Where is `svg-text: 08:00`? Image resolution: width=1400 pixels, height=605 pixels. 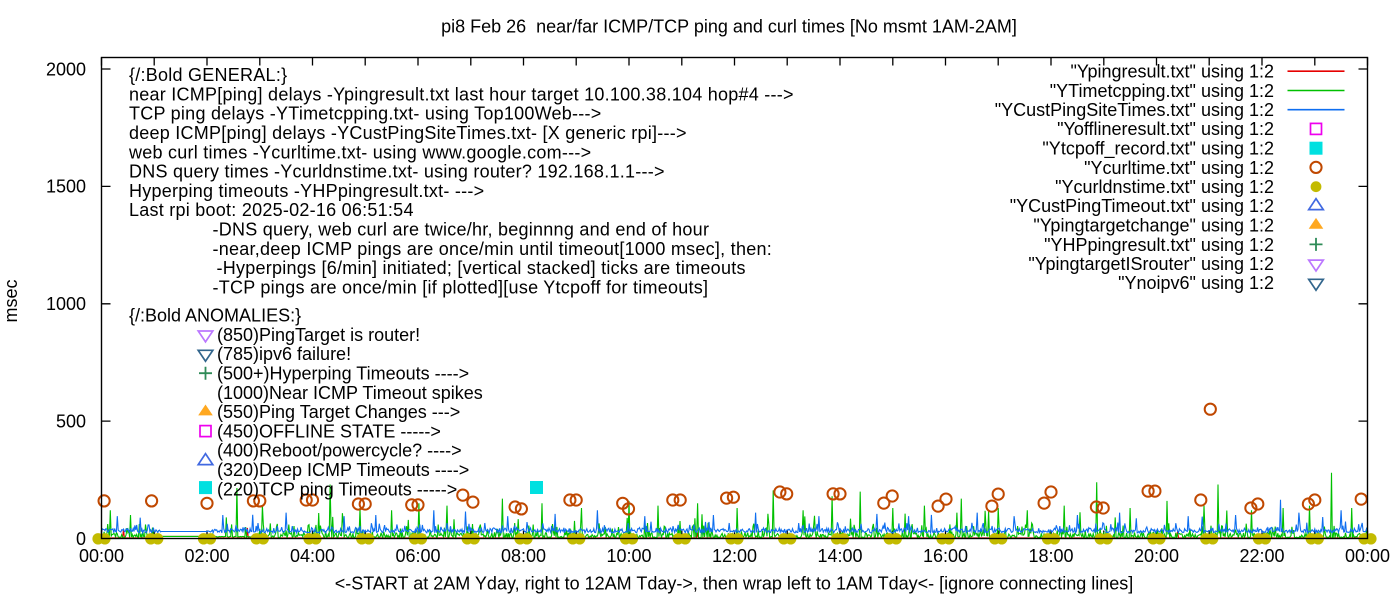 svg-text: 08:00 is located at coordinates (523, 556).